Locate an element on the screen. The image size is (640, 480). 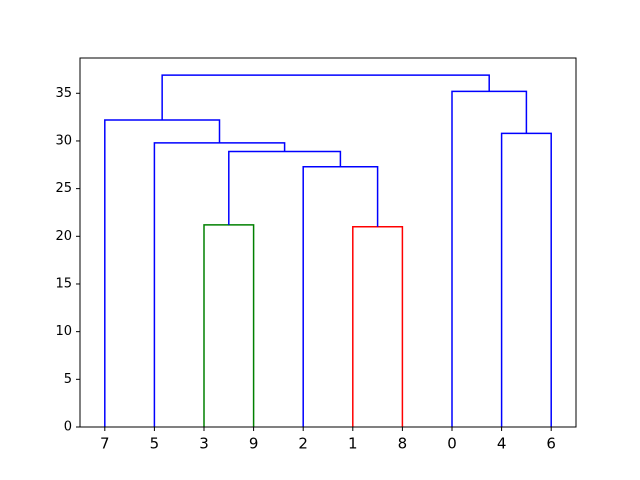
y-tick-label: 30 is located at coordinates (63, 140).